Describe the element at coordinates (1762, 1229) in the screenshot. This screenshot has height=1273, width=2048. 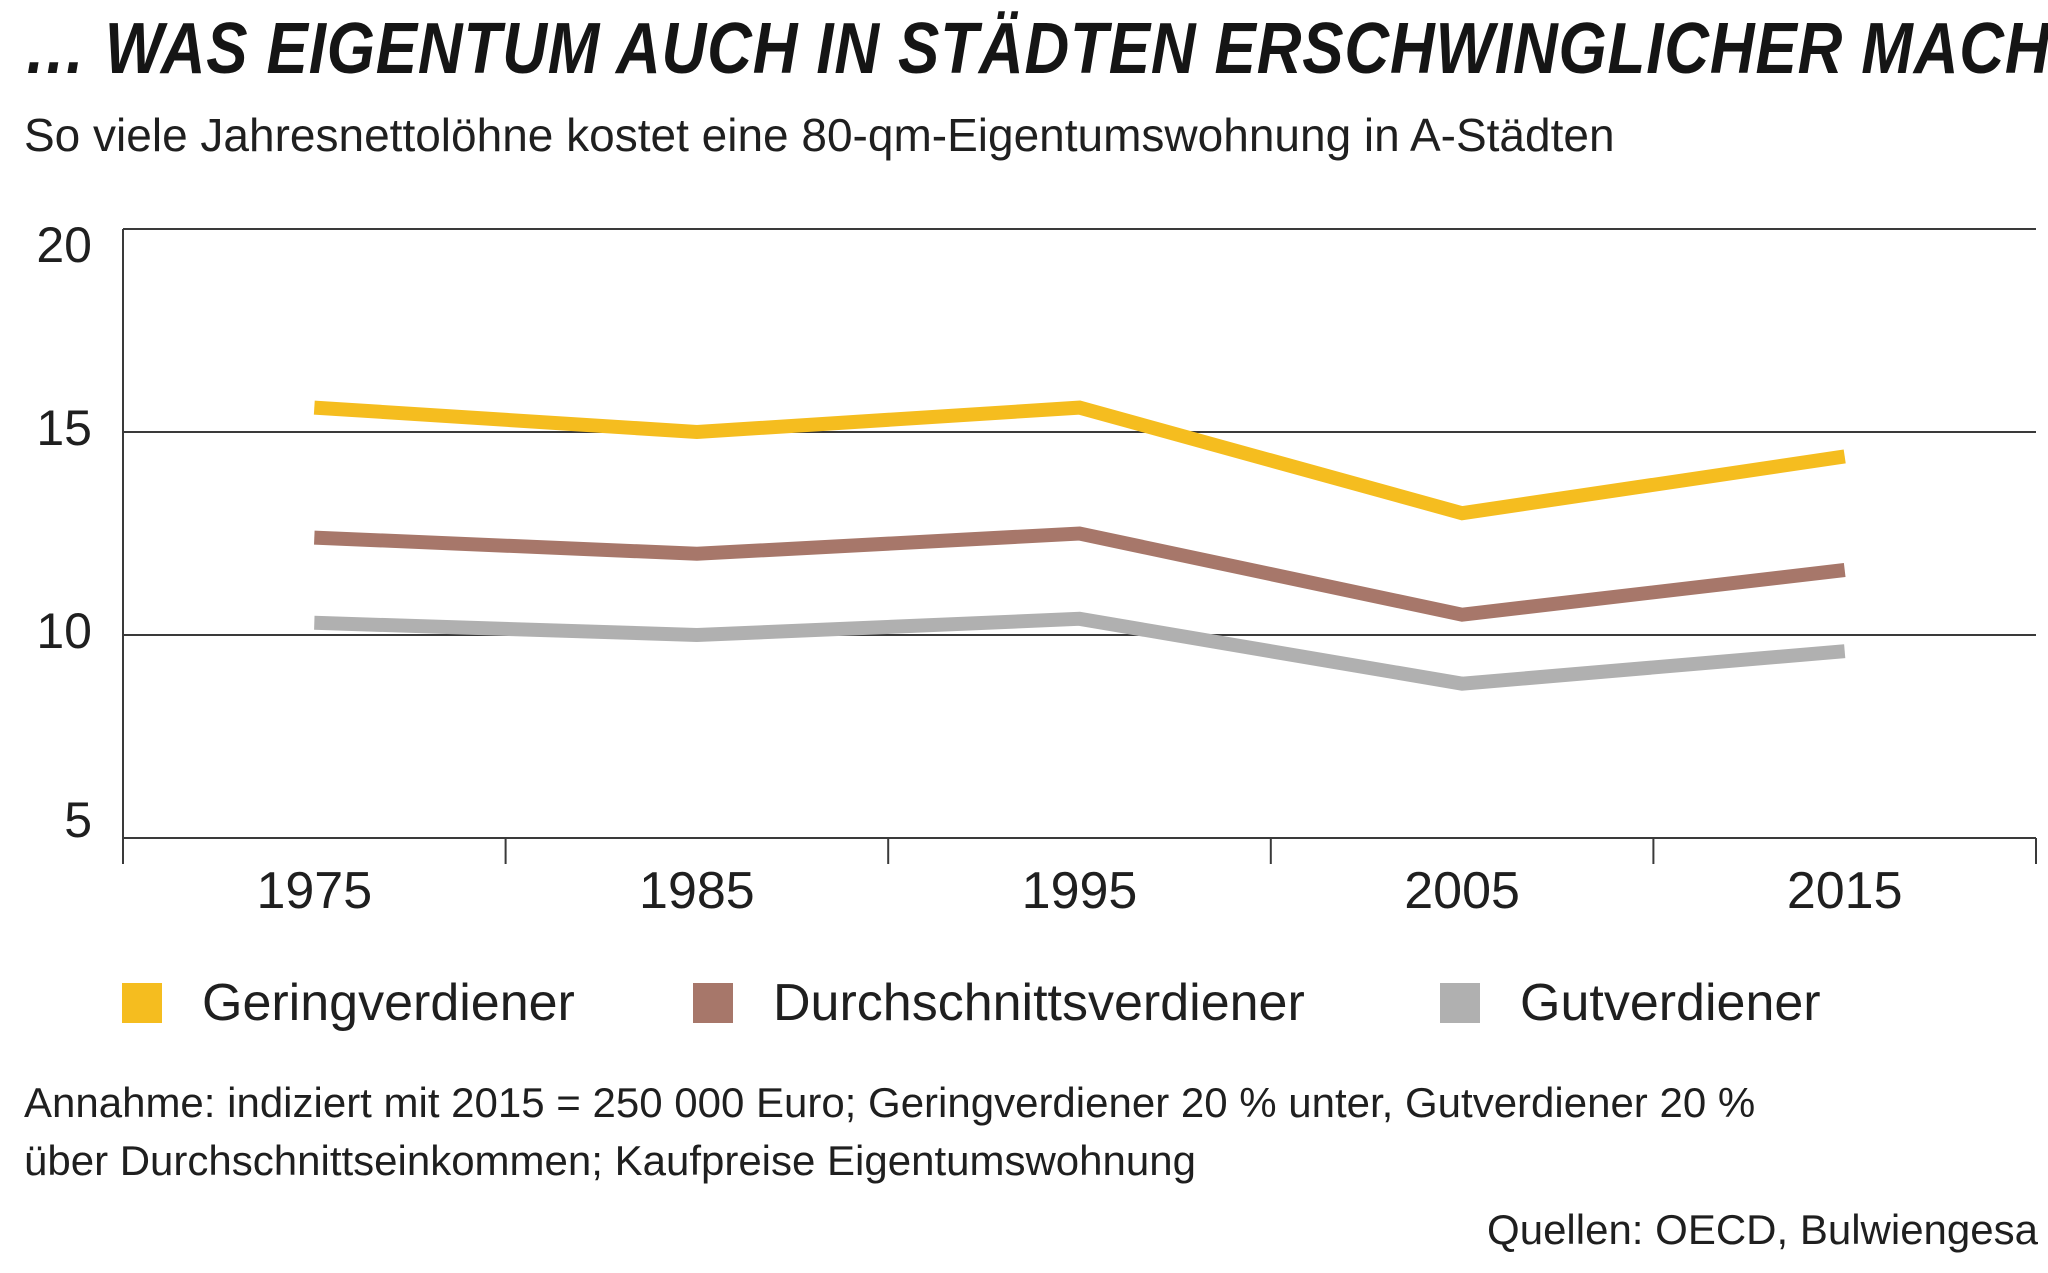
I see `chart-source: Quellen: OECD, Bulwiengesa` at that location.